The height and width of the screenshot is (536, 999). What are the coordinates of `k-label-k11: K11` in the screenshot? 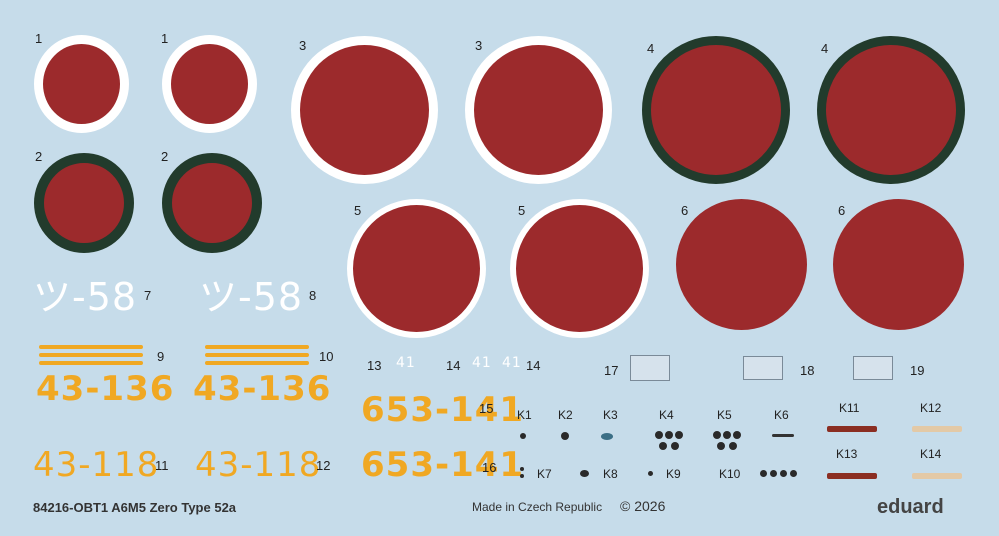 It's located at (849, 408).